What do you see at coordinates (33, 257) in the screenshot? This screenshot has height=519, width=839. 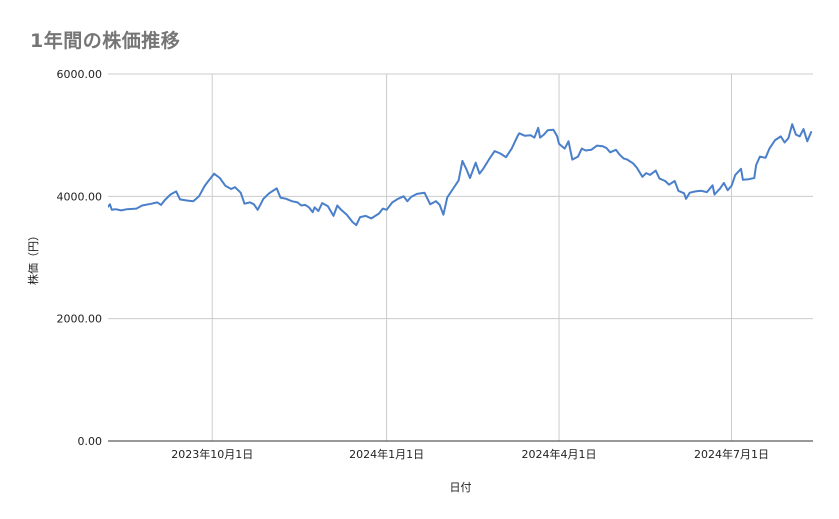 I see `y-axis-title: 株価（円）` at bounding box center [33, 257].